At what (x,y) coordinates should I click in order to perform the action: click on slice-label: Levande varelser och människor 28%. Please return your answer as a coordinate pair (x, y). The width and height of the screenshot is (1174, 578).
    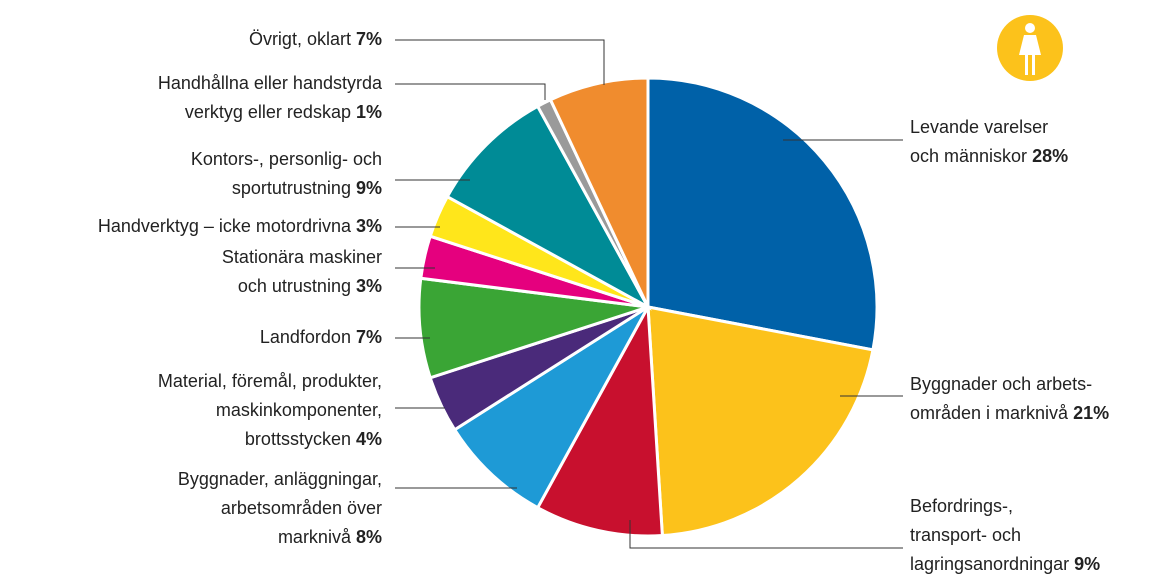
    Looking at the image, I should click on (1040, 142).